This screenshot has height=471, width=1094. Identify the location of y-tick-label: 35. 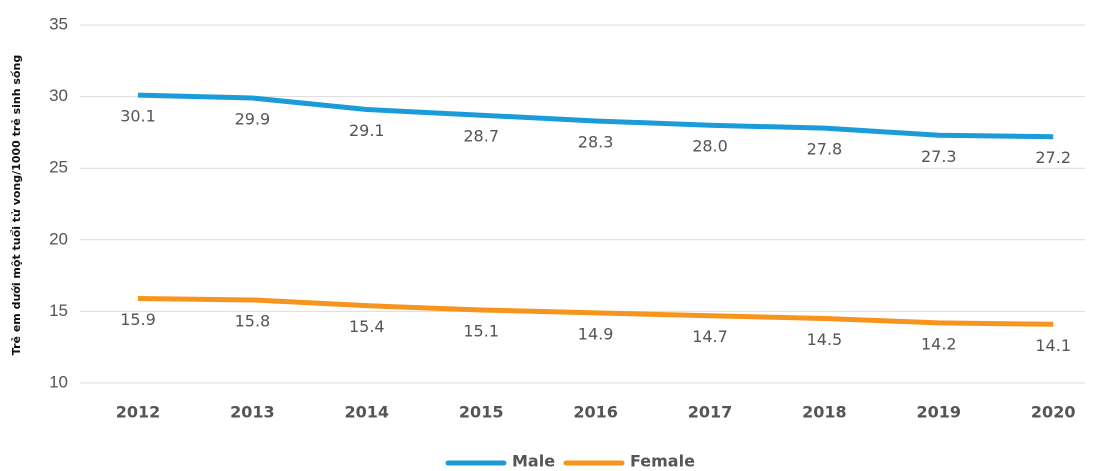
(58, 23).